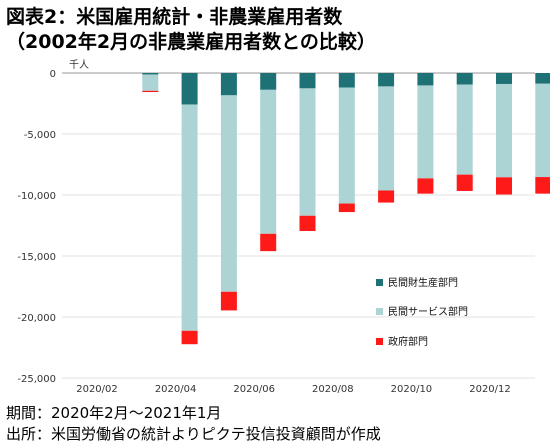 This screenshot has height=447, width=550. I want to click on footnote-period: 期間：2020年2月～2021年1月, so click(114, 413).